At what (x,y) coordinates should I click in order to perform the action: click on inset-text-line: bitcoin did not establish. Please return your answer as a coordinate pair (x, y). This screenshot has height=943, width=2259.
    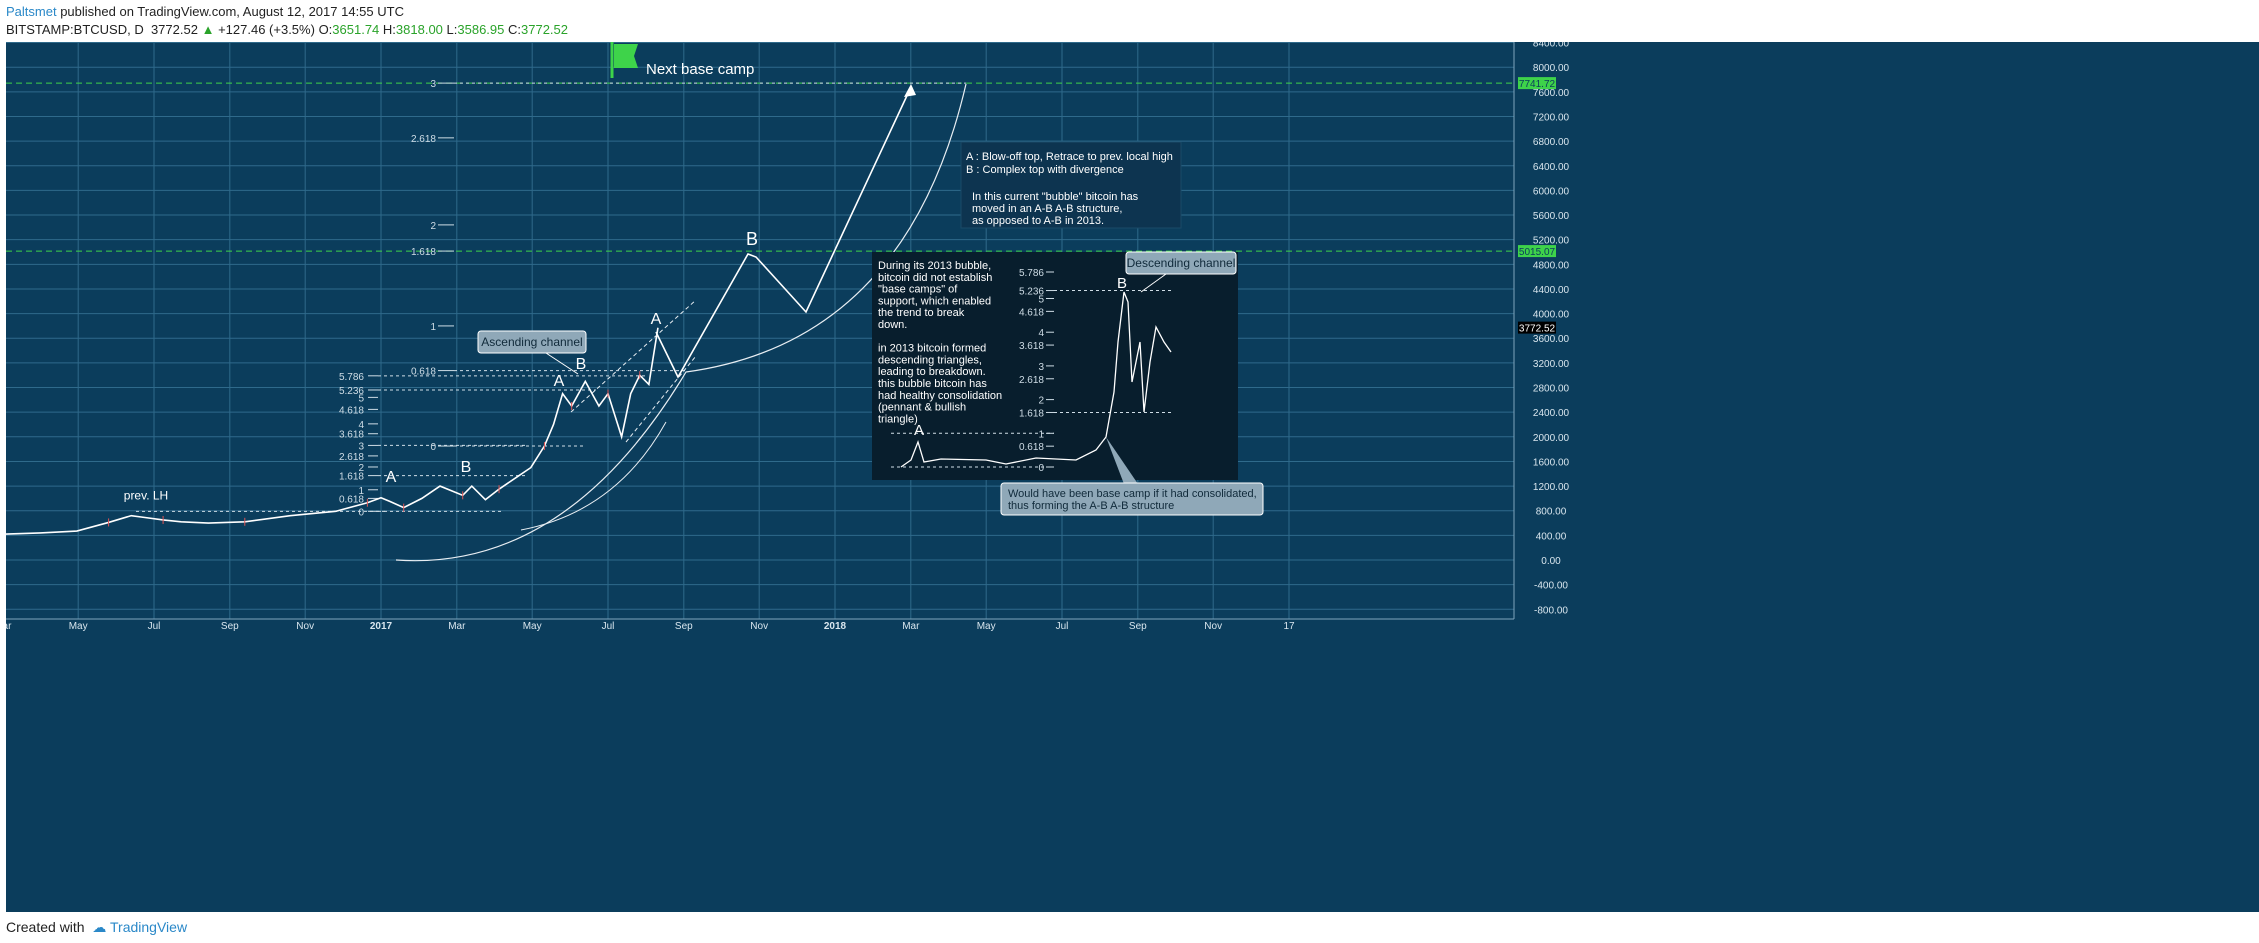
    Looking at the image, I should click on (935, 278).